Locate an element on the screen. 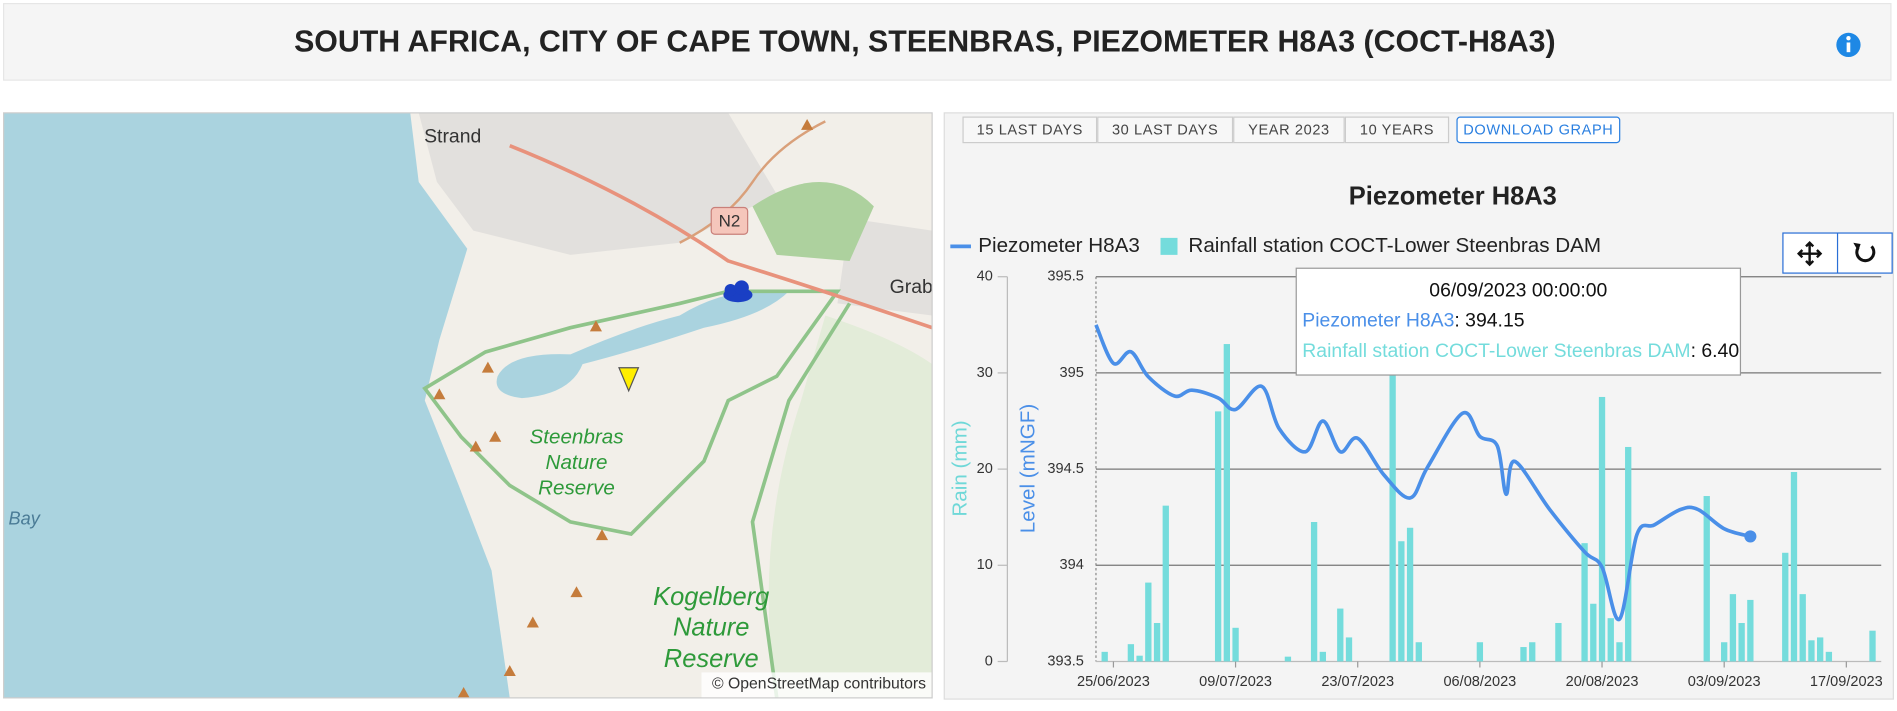  y-tick-label: 395 is located at coordinates (1072, 373).